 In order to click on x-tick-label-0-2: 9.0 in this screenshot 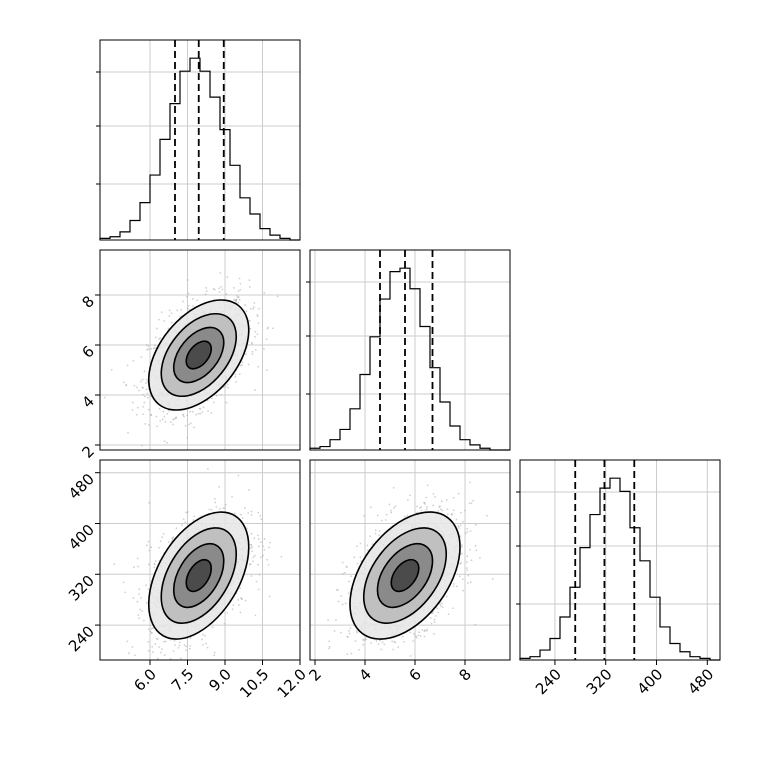, I will do `click(220, 680)`.